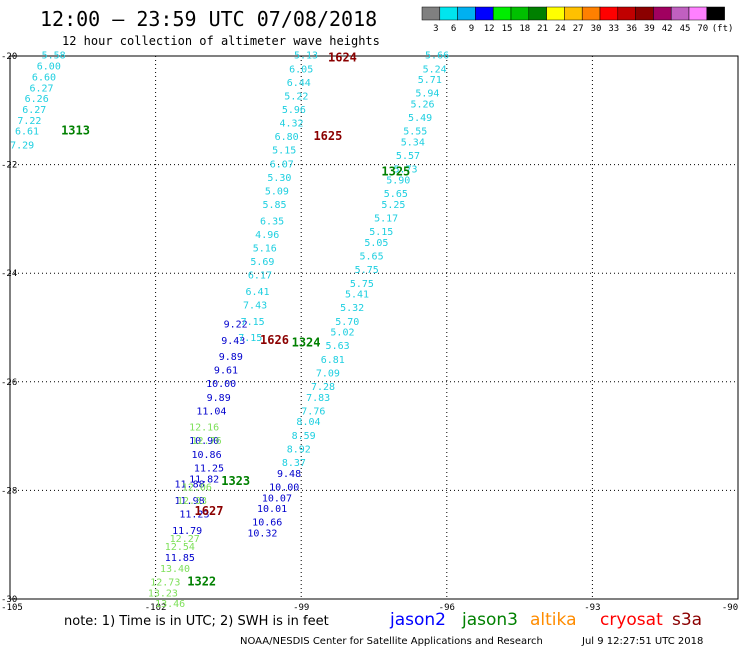 The height and width of the screenshot is (650, 740). I want to click on swh-value: 5.69, so click(262, 262).